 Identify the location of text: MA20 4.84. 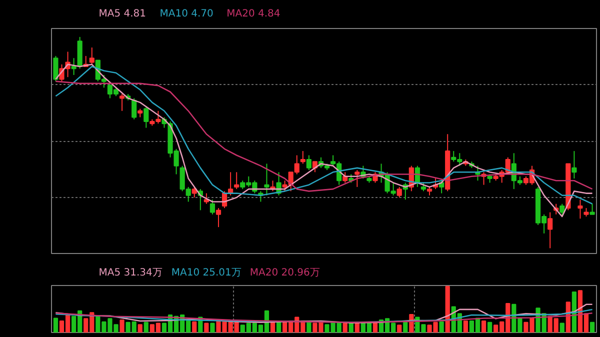
(253, 14).